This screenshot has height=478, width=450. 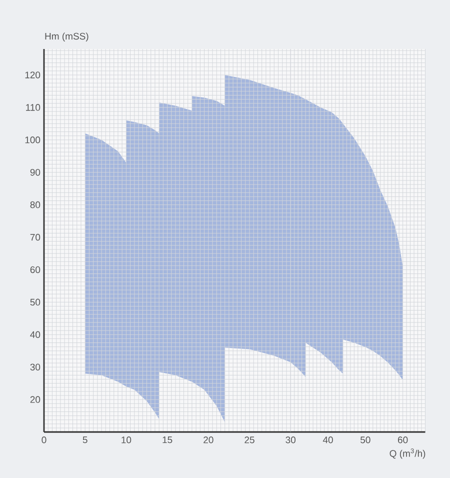 I want to click on y-tick-label: 120, so click(x=32, y=75).